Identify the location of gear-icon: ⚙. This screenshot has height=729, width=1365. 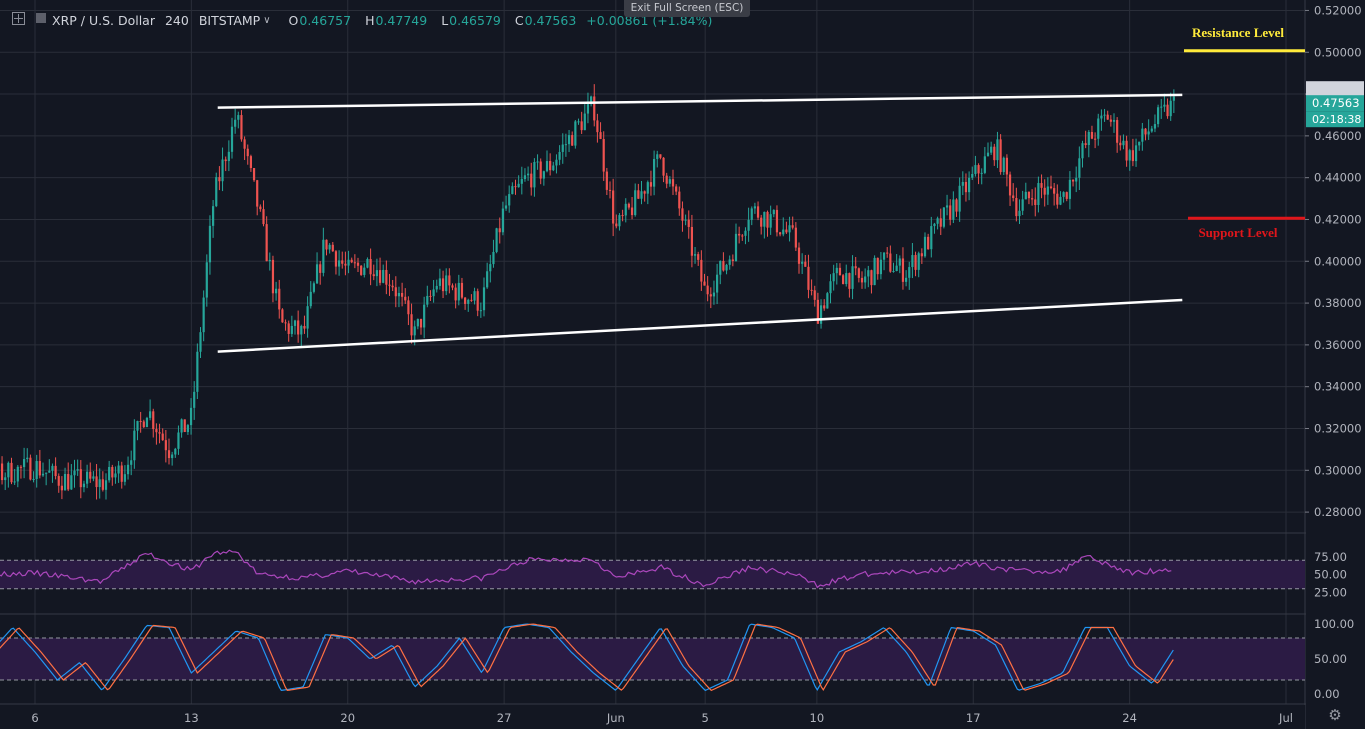
(1335, 715).